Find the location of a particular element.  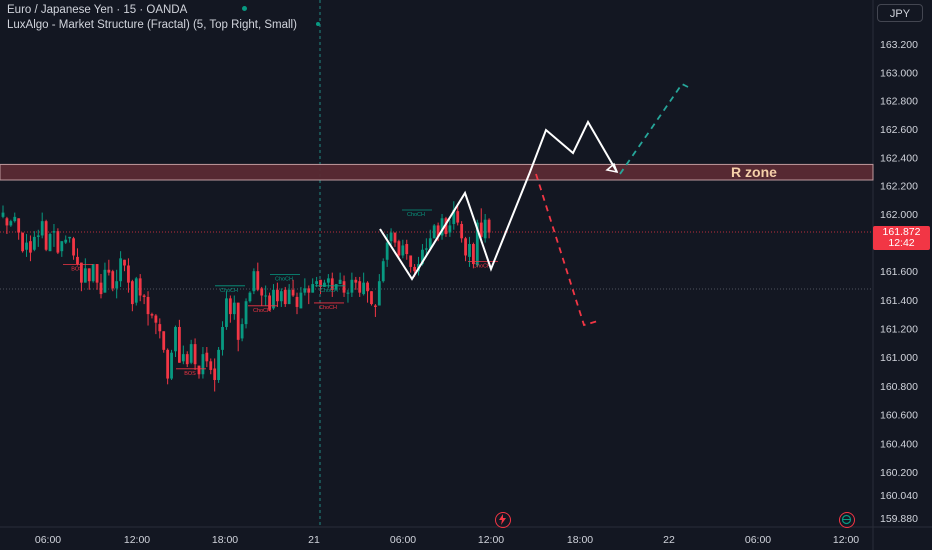

y-tick-label: 161.000 is located at coordinates (899, 358).